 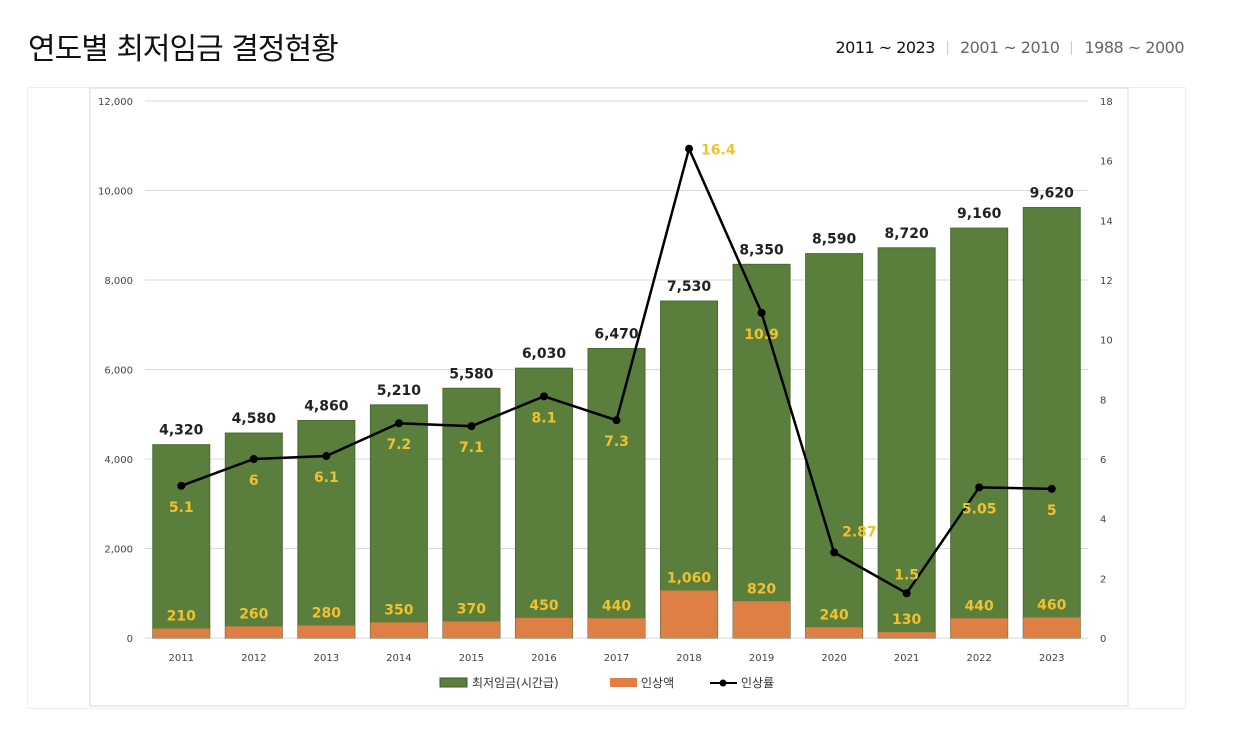 I want to click on rate-value-label: 6.1, so click(x=326, y=478).